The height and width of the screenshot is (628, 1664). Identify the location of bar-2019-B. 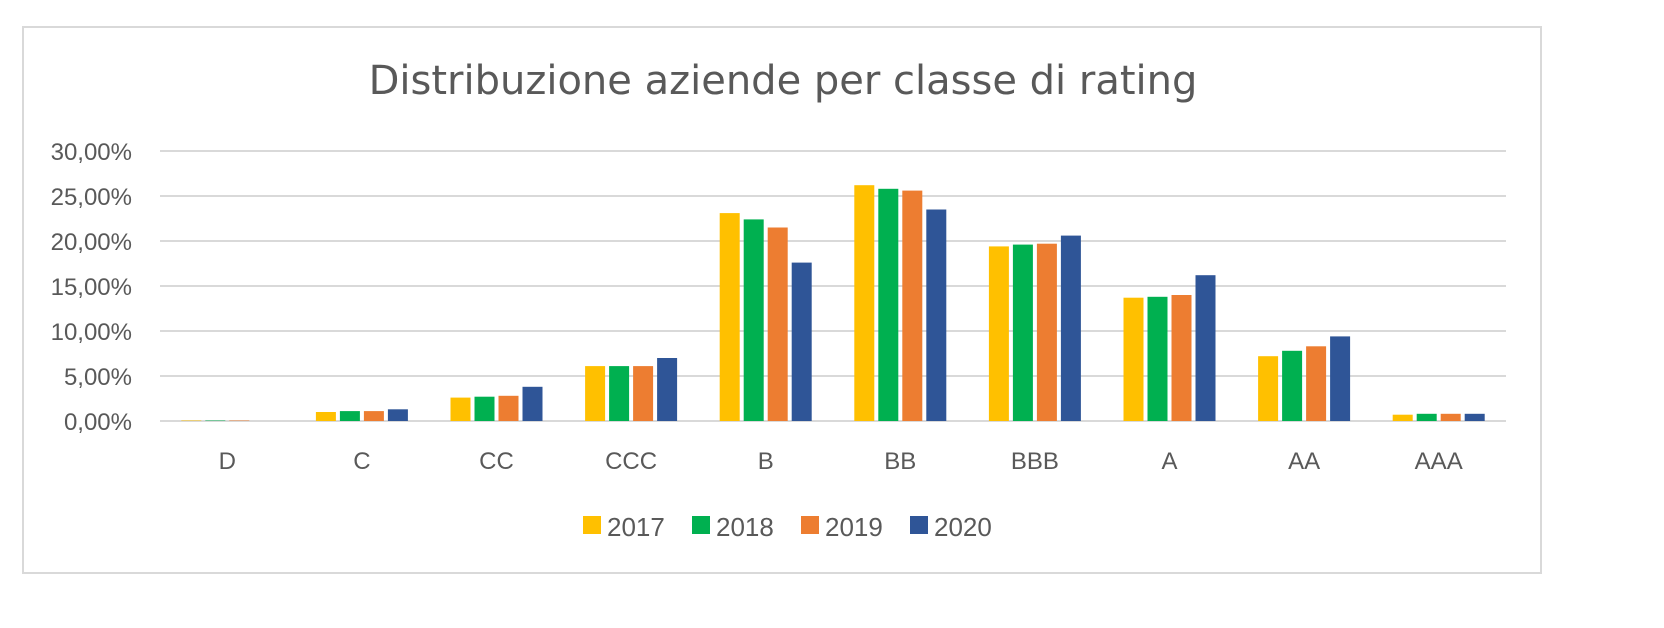
(777, 324).